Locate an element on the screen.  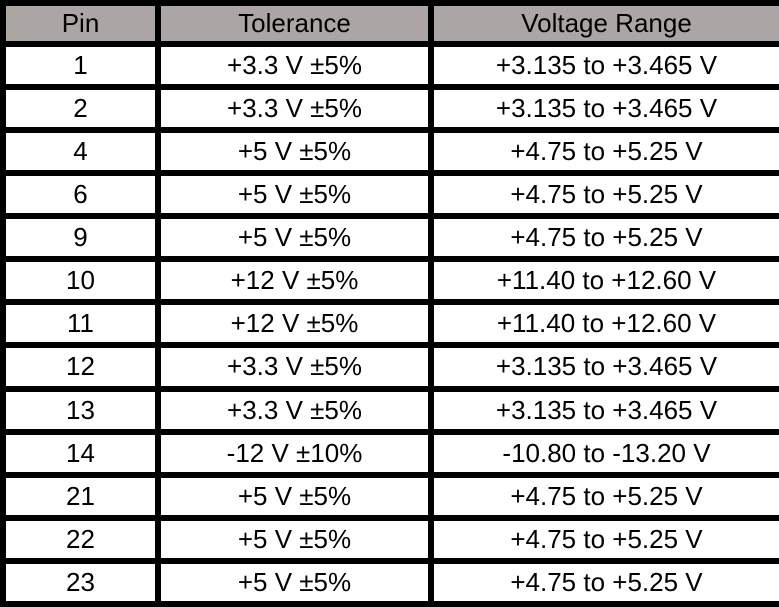
cell-pin: 4 is located at coordinates (80, 152).